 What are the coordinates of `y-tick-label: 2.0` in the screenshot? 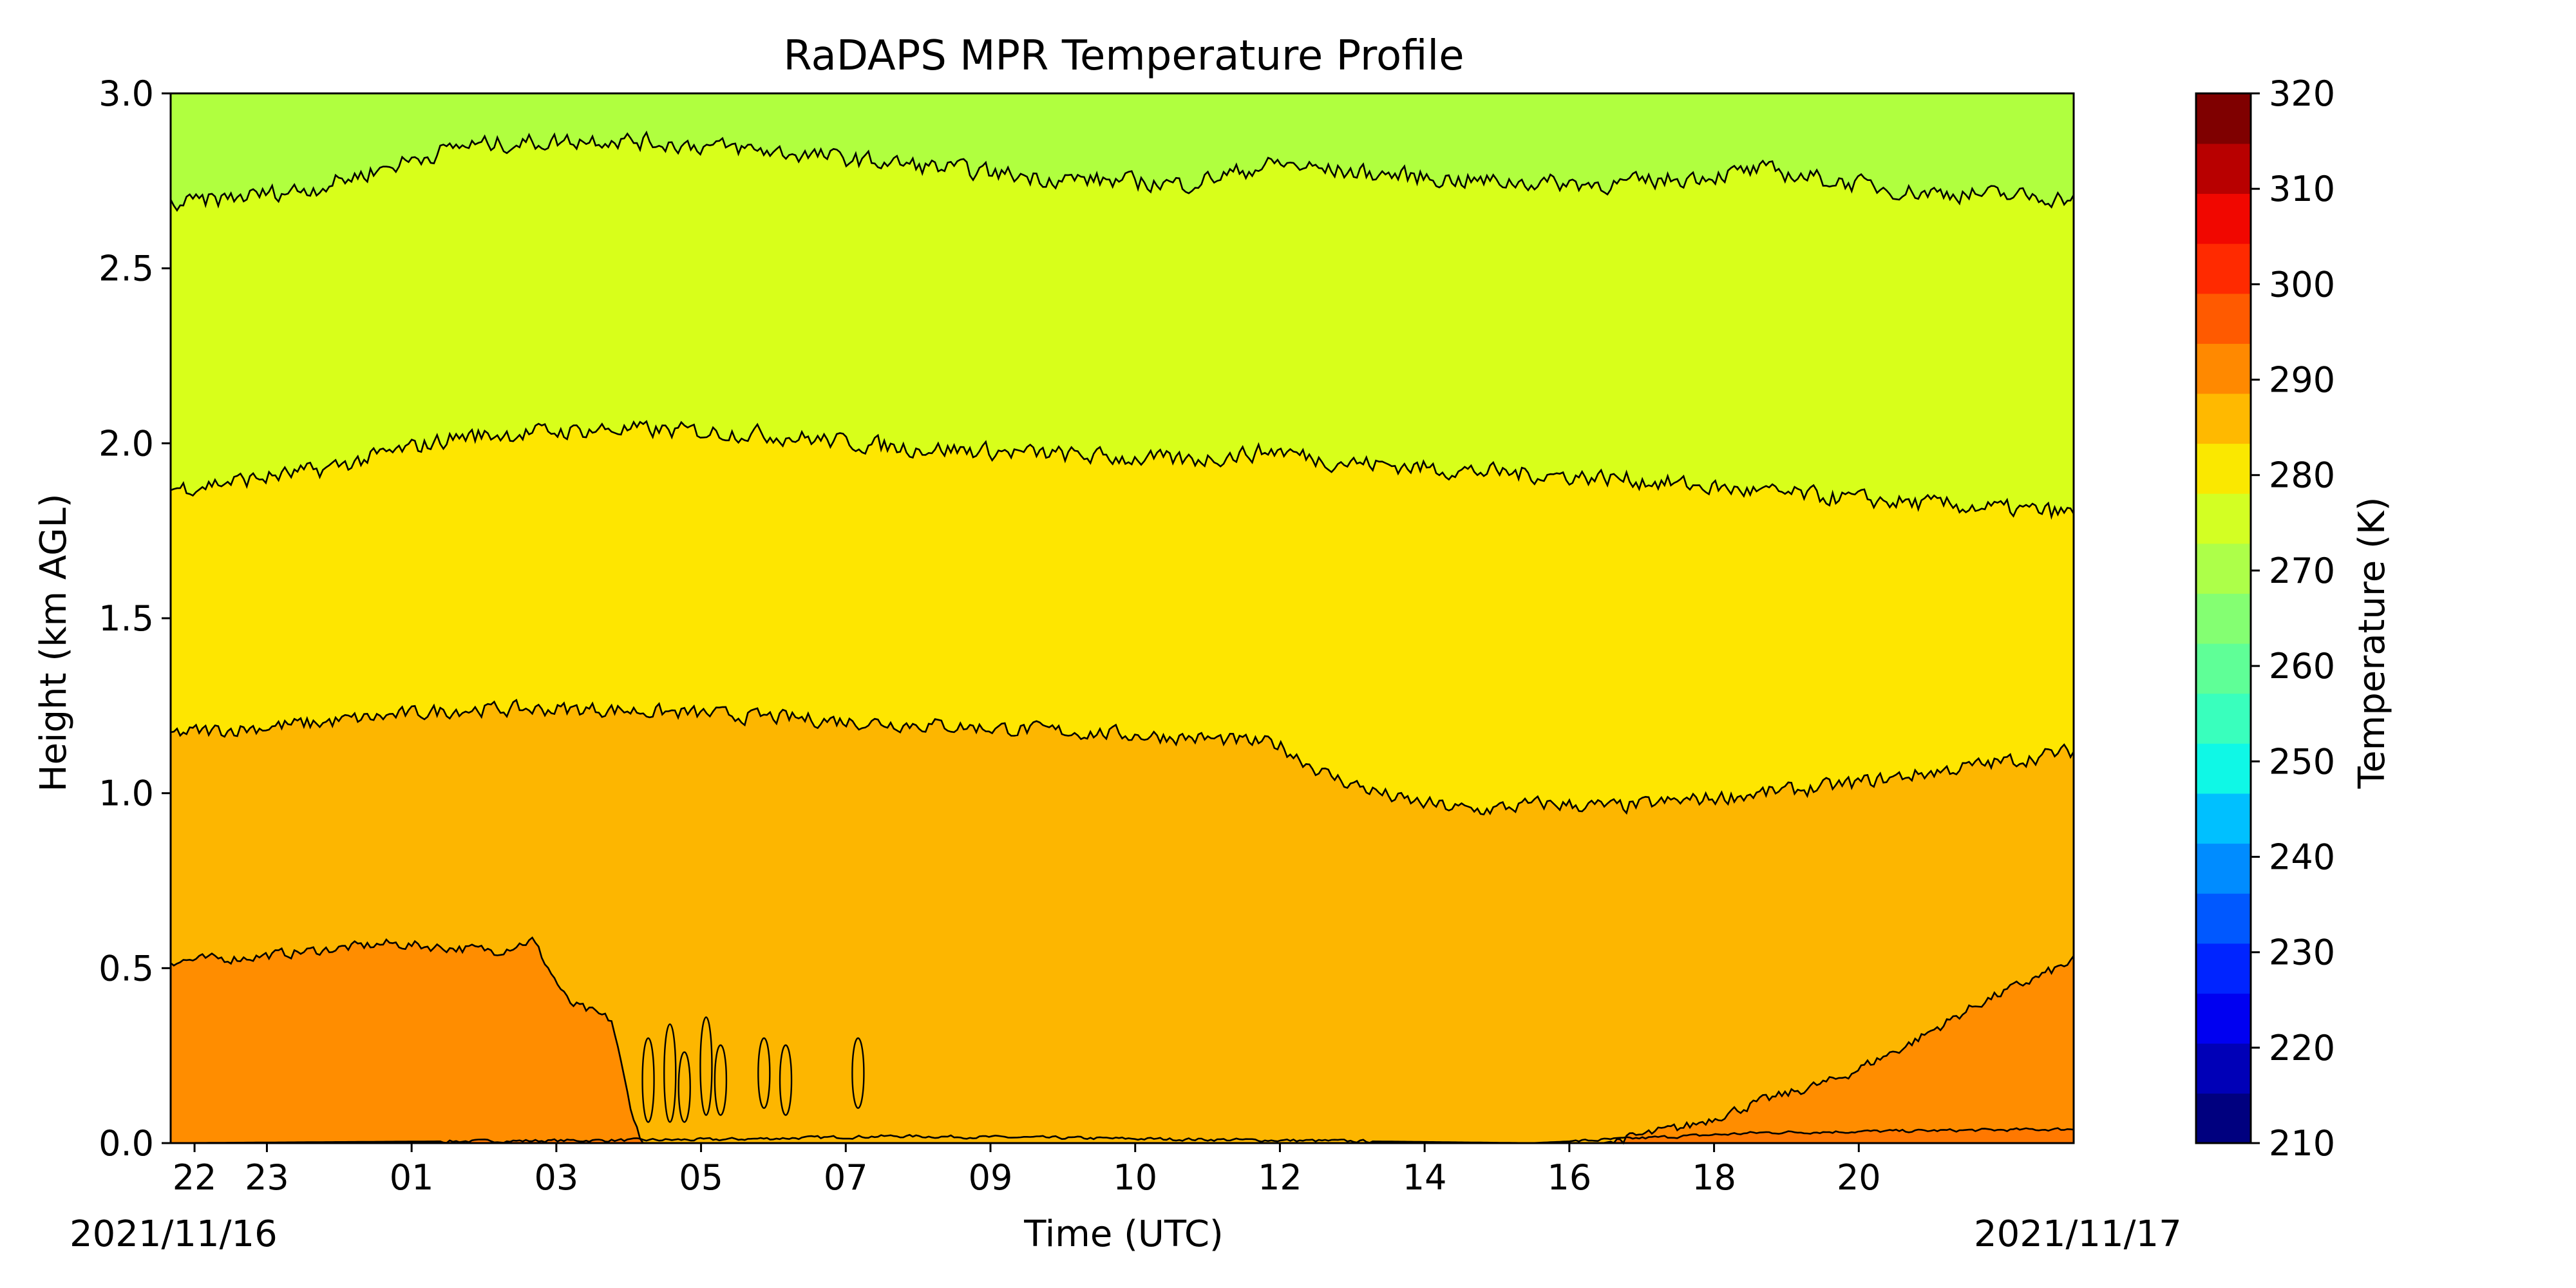 It's located at (127, 444).